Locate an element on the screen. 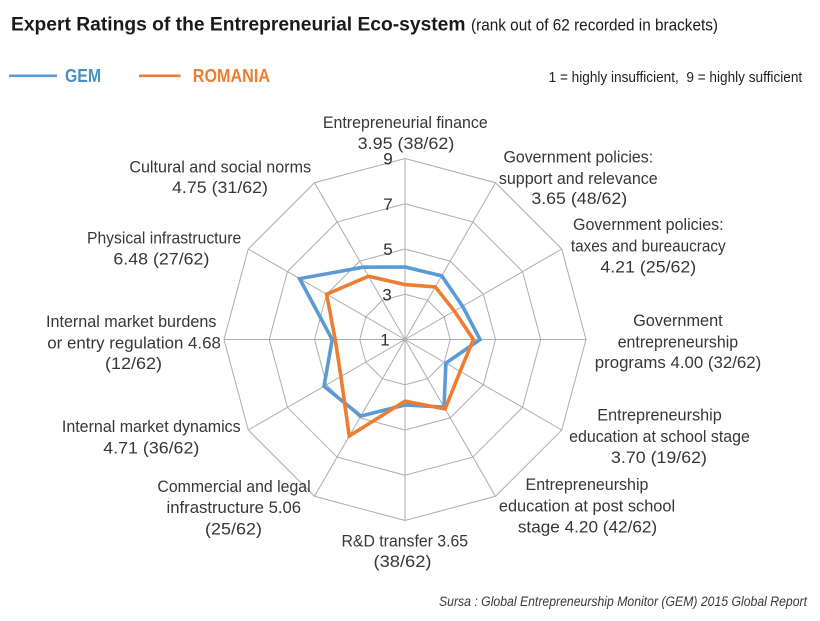  svg-text: (25/62) is located at coordinates (233, 529).